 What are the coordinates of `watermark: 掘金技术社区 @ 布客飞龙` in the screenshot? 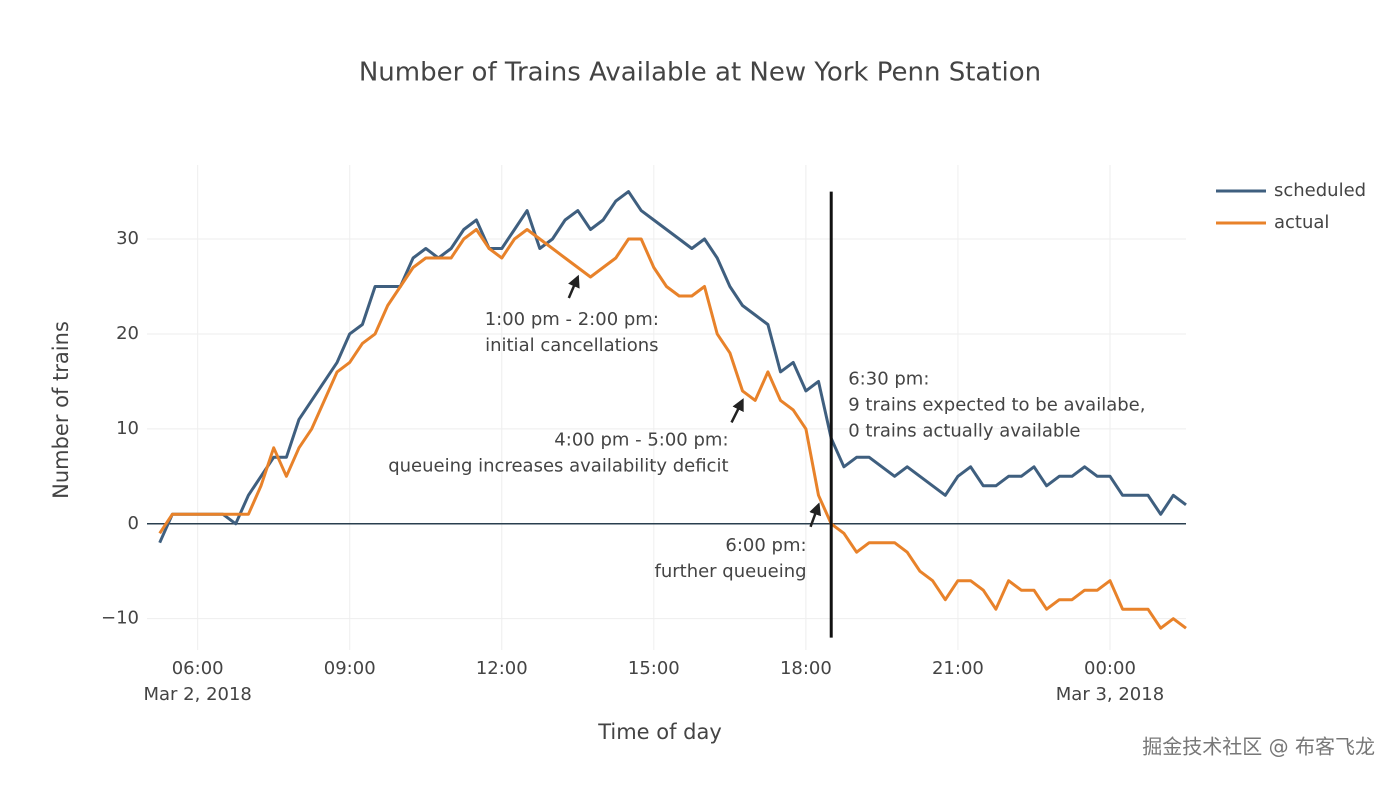 It's located at (1258, 747).